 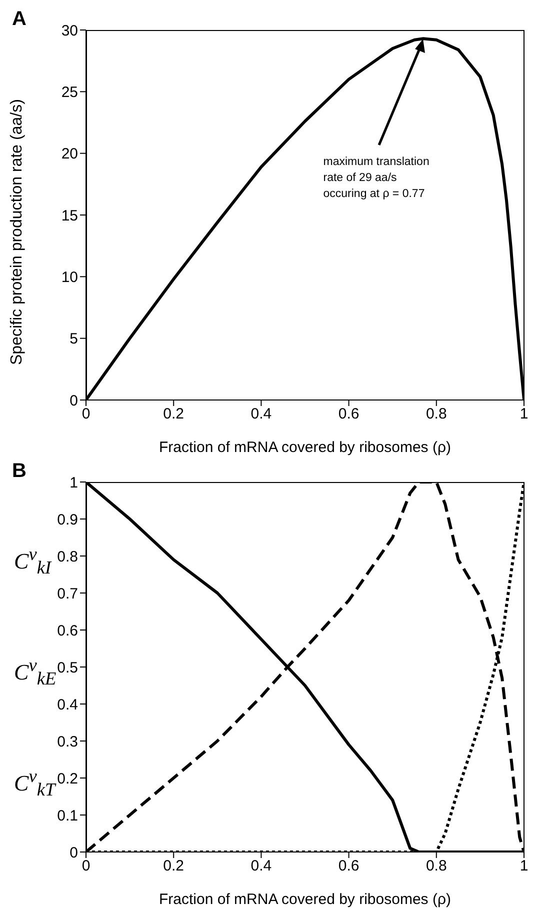 I want to click on annotation: maximum translation rate of 29 aa/s occuring at ρ = 0.77, so click(x=376, y=178).